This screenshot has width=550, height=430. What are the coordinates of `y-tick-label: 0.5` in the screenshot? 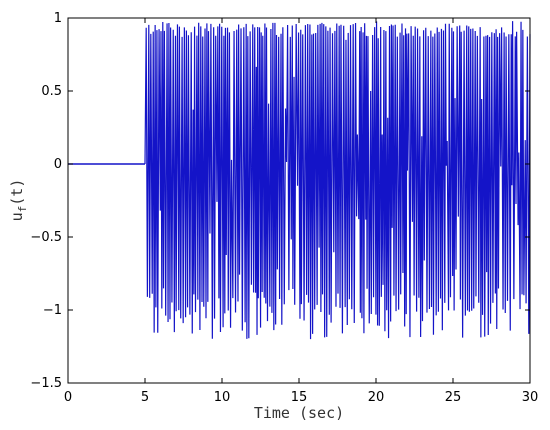 It's located at (51, 91).